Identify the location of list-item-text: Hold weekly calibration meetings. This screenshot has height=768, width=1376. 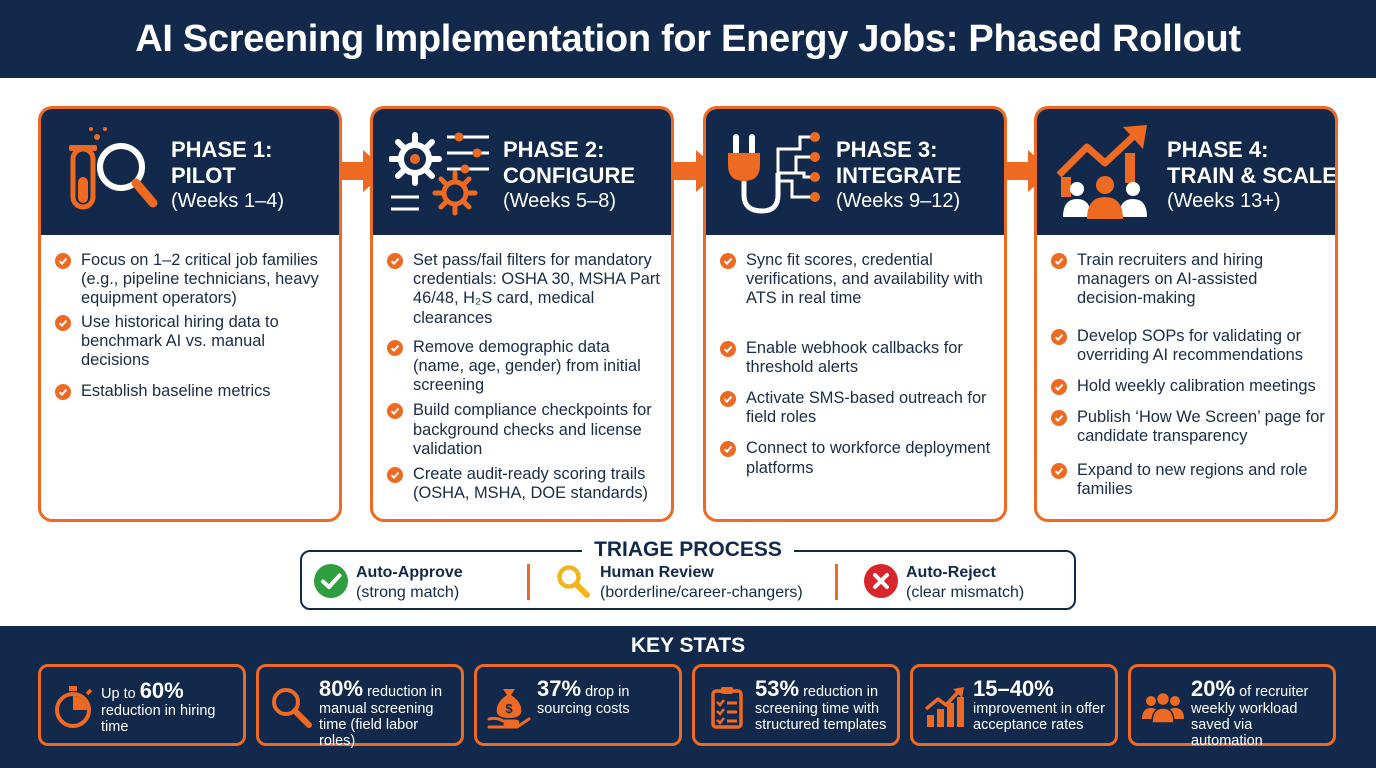
(1196, 386).